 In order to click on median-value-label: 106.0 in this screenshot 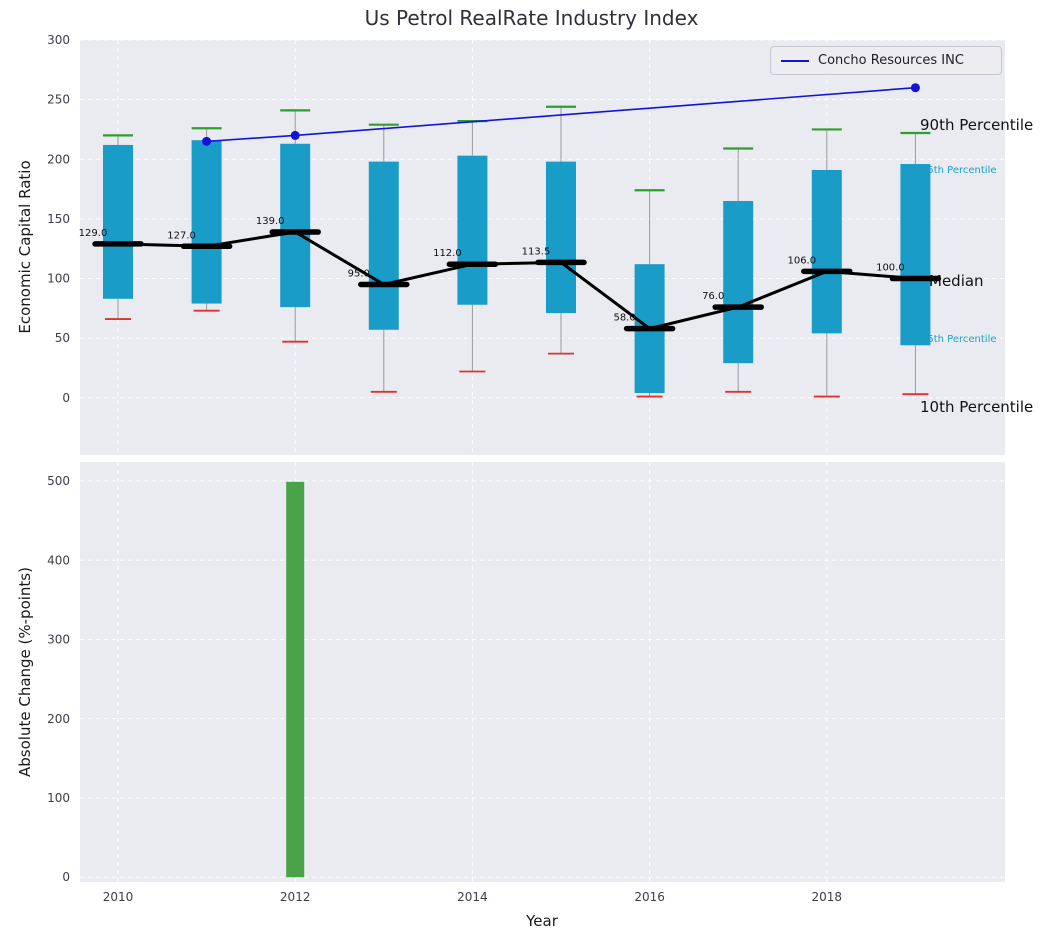, I will do `click(801, 260)`.